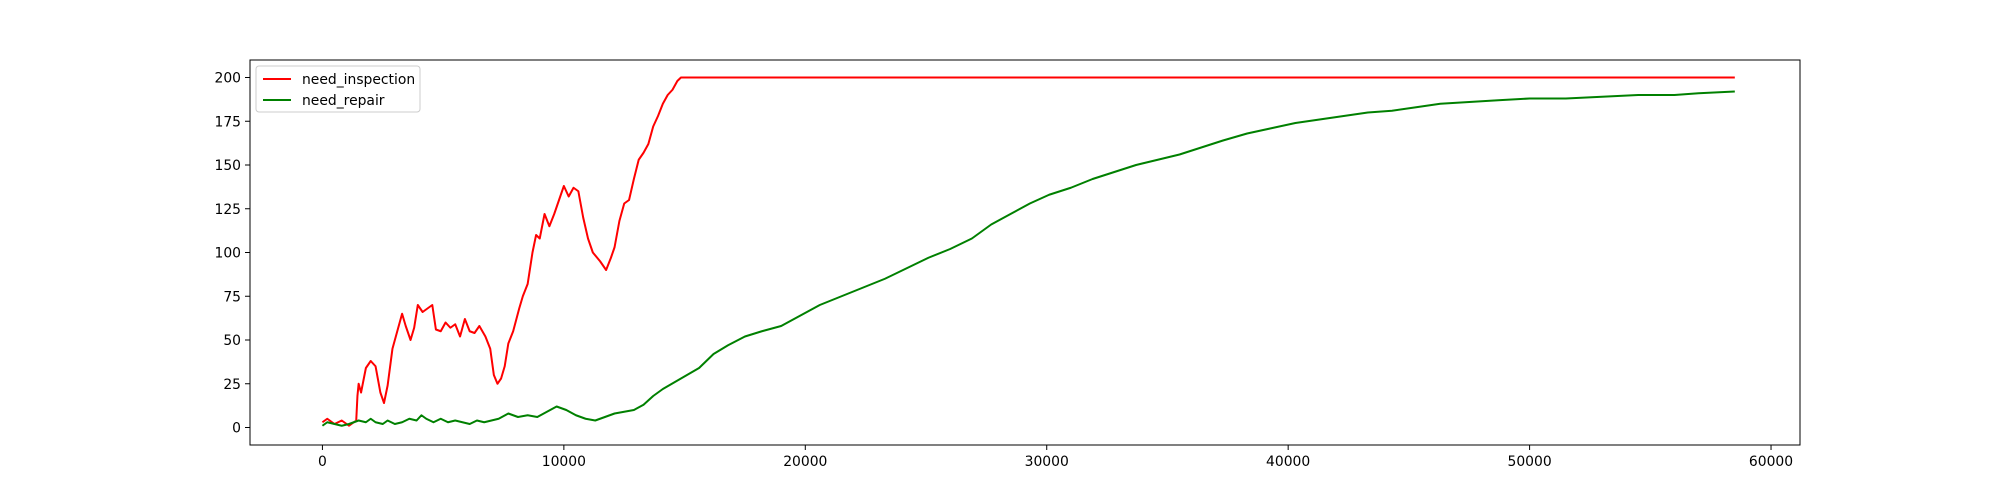  I want to click on legend-label-need-inspection: need_inspection, so click(358, 80).